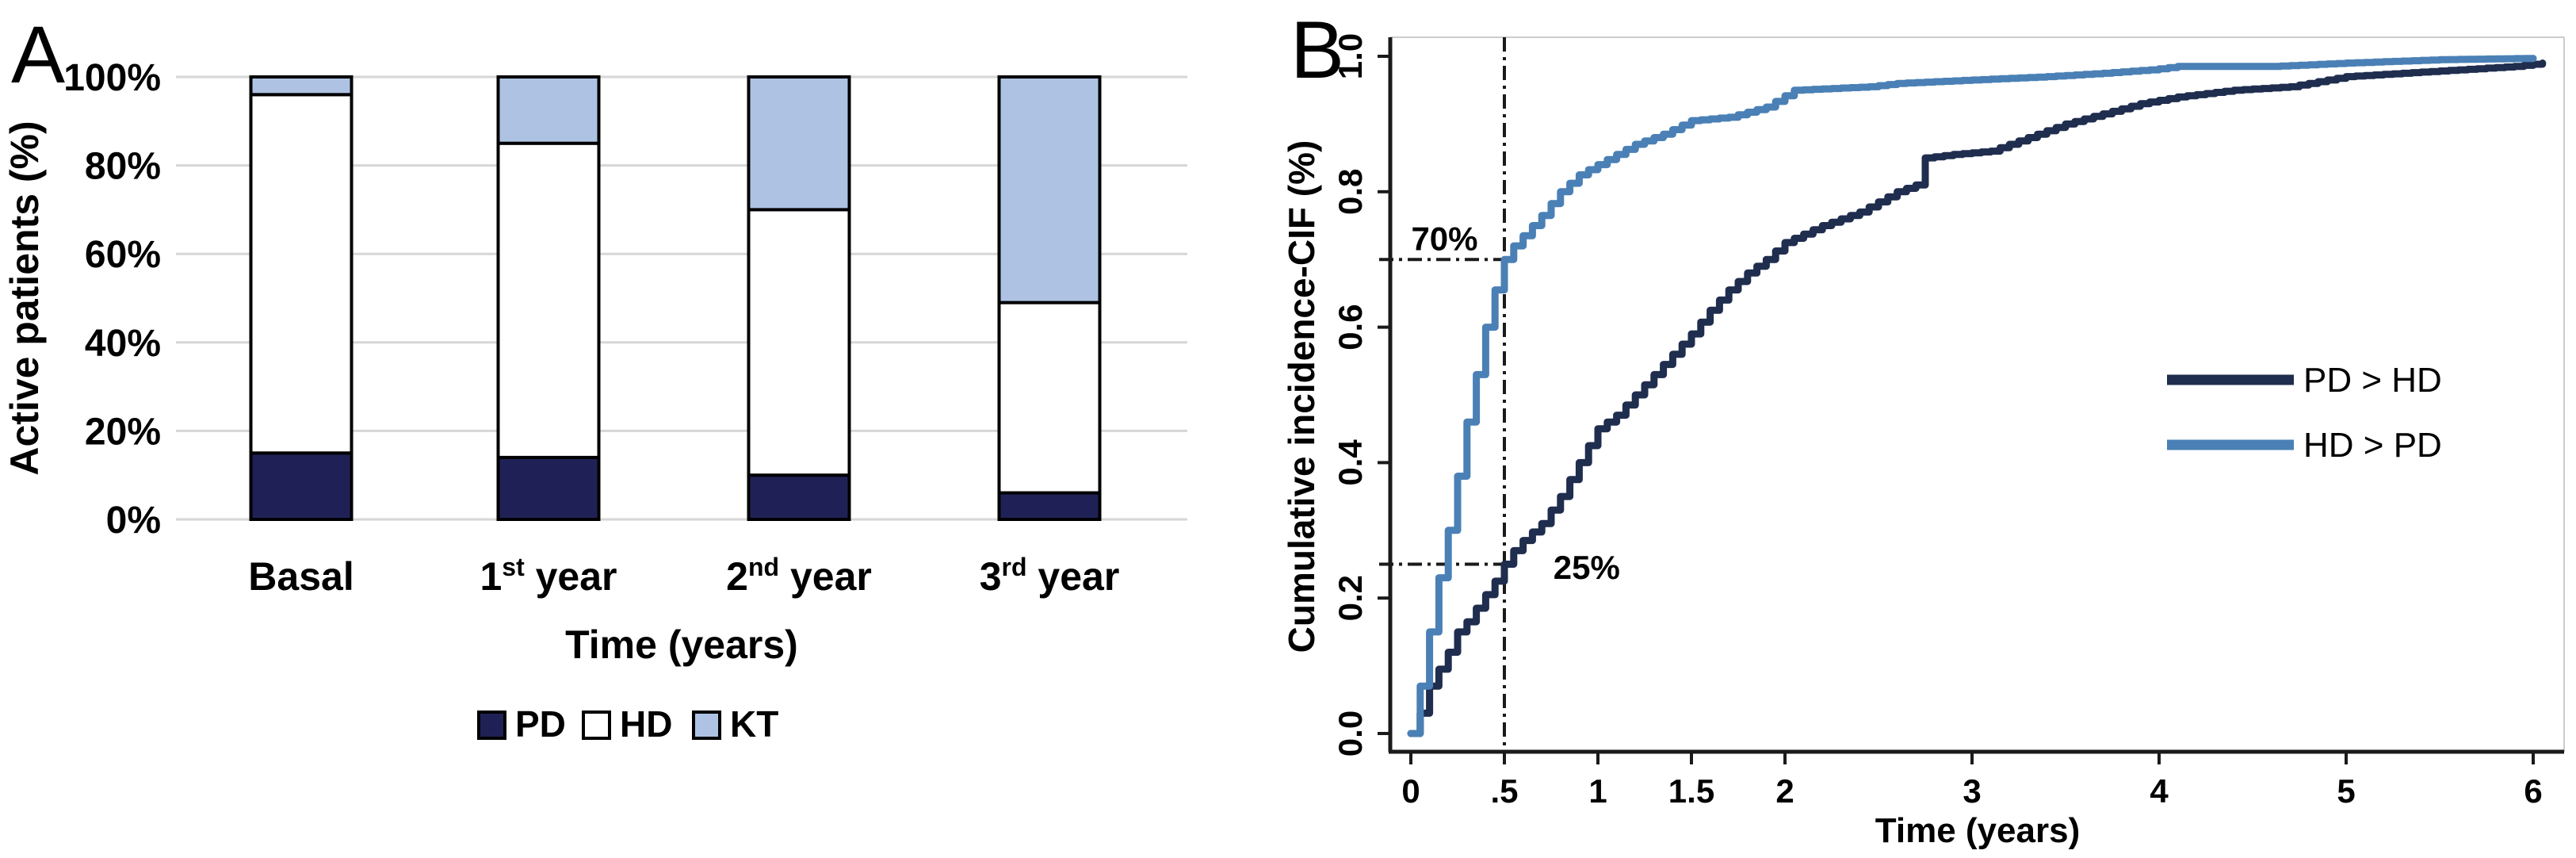 The height and width of the screenshot is (858, 2576). I want to click on y-tick-label: 0.2, so click(1350, 598).